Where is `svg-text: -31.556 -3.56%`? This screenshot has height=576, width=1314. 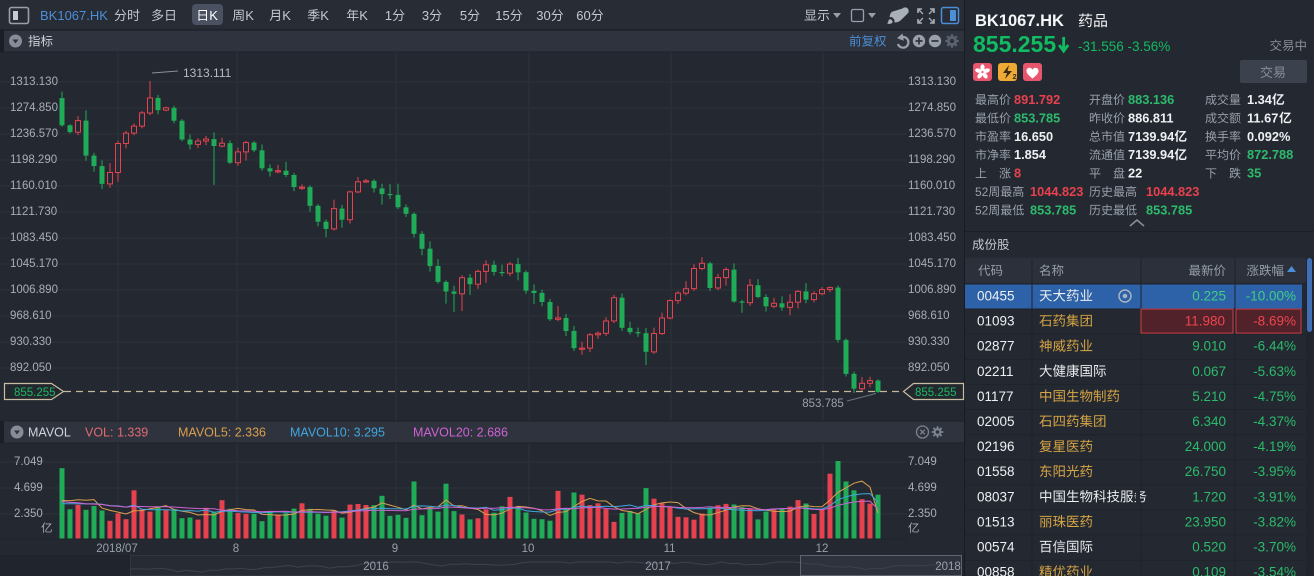
svg-text: -31.556 -3.56% is located at coordinates (1124, 46).